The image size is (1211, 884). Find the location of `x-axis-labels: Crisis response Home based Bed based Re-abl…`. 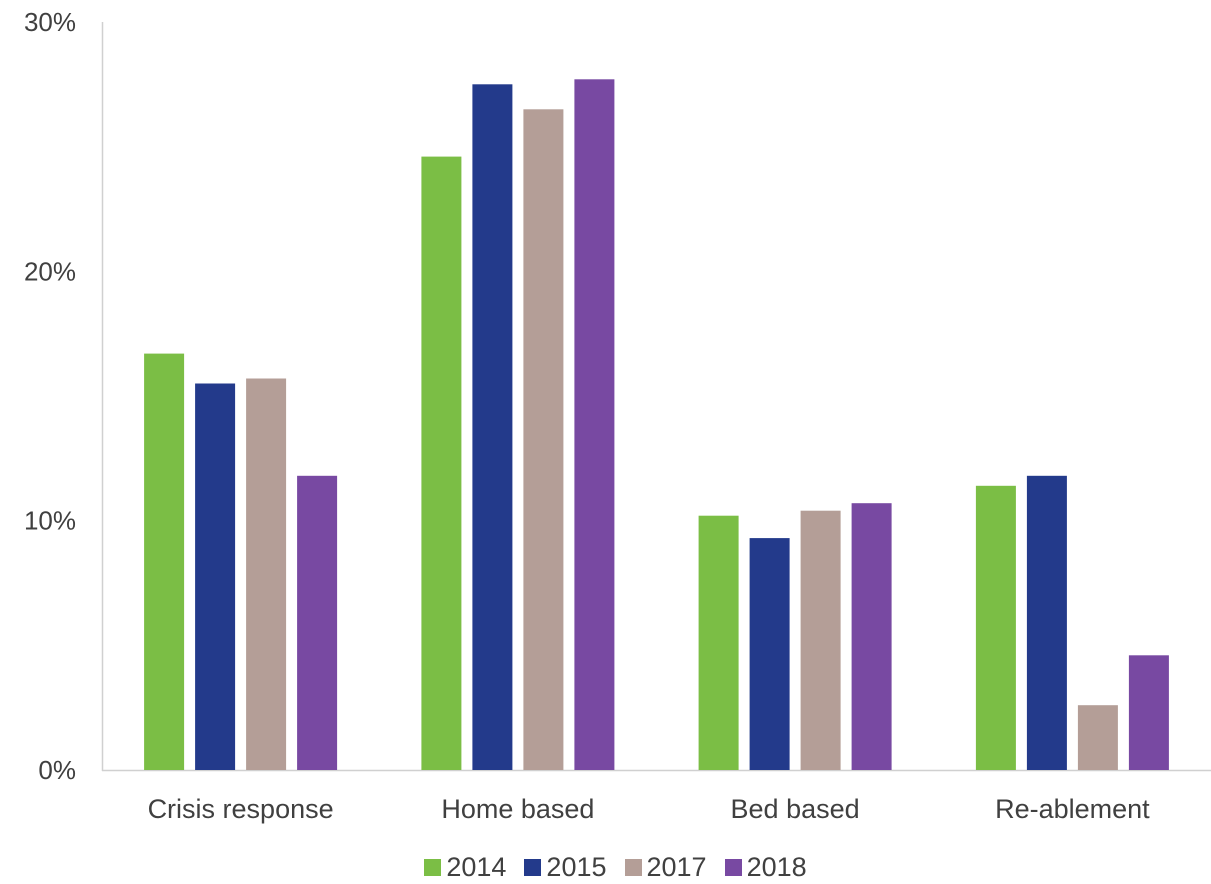

x-axis-labels: Crisis response Home based Bed based Re-abl… is located at coordinates (649, 809).